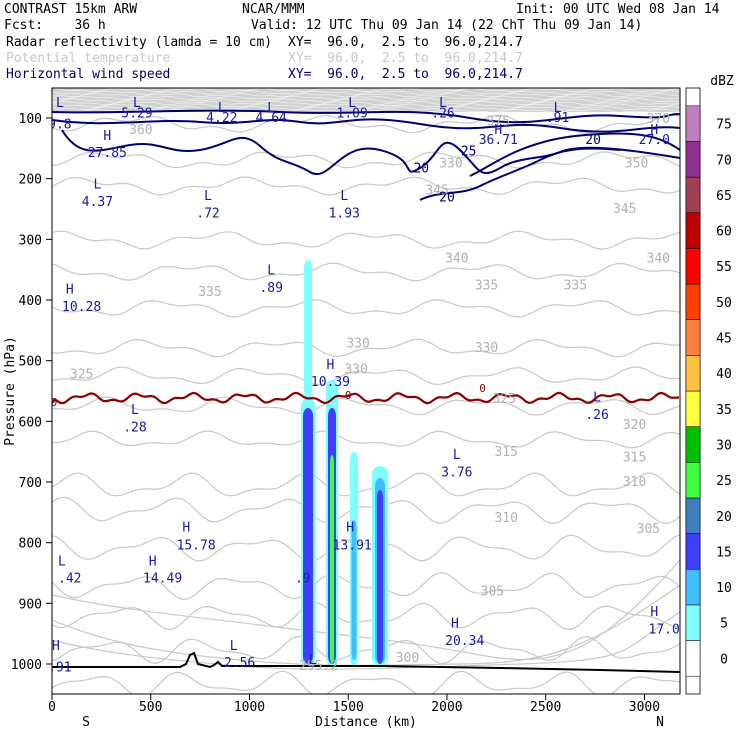  What do you see at coordinates (81, 307) in the screenshot?
I see `extremum-label: 10.28` at bounding box center [81, 307].